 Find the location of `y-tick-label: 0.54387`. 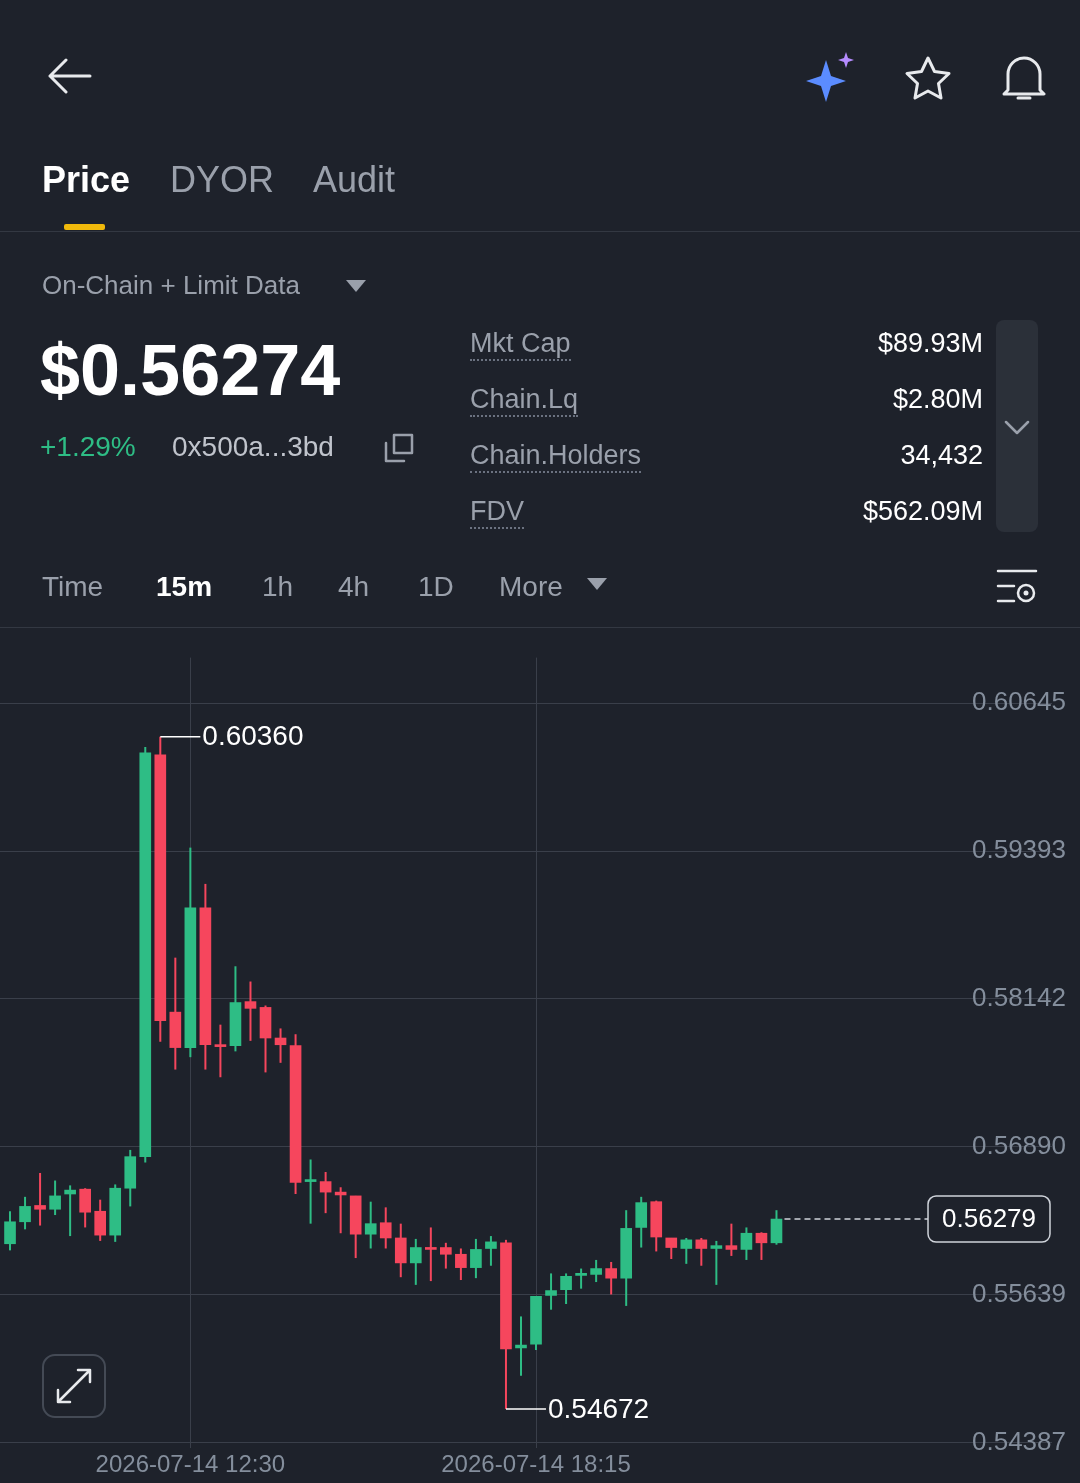

y-tick-label: 0.54387 is located at coordinates (1019, 1440).